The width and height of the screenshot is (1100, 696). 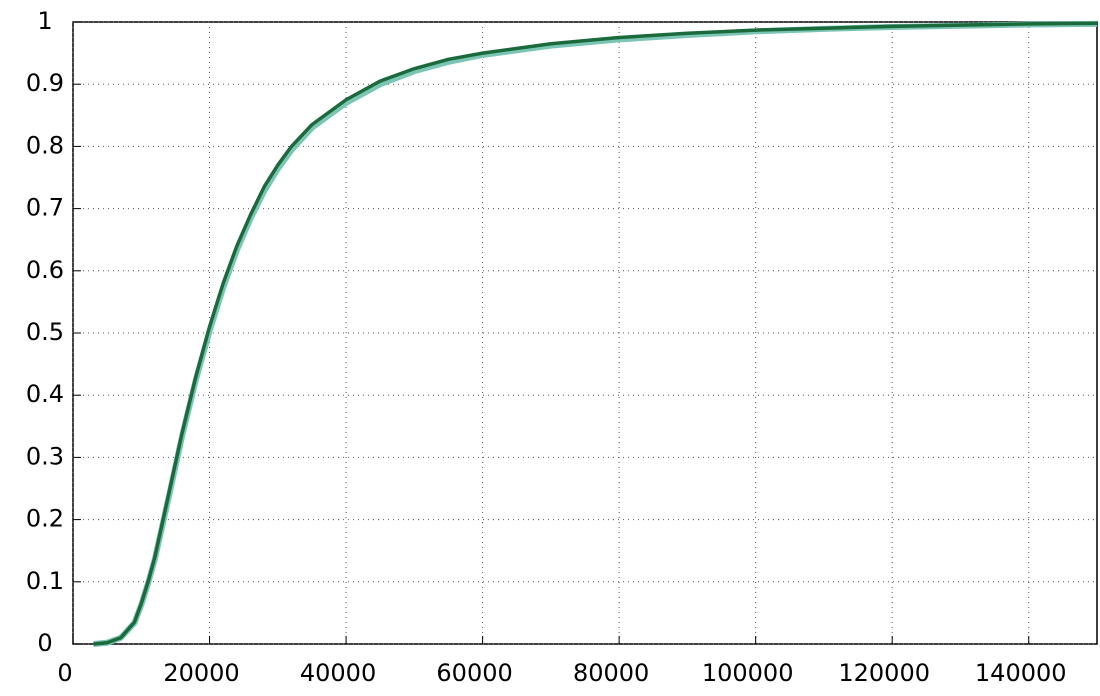 What do you see at coordinates (201, 673) in the screenshot?
I see `x-tick-label: 20000` at bounding box center [201, 673].